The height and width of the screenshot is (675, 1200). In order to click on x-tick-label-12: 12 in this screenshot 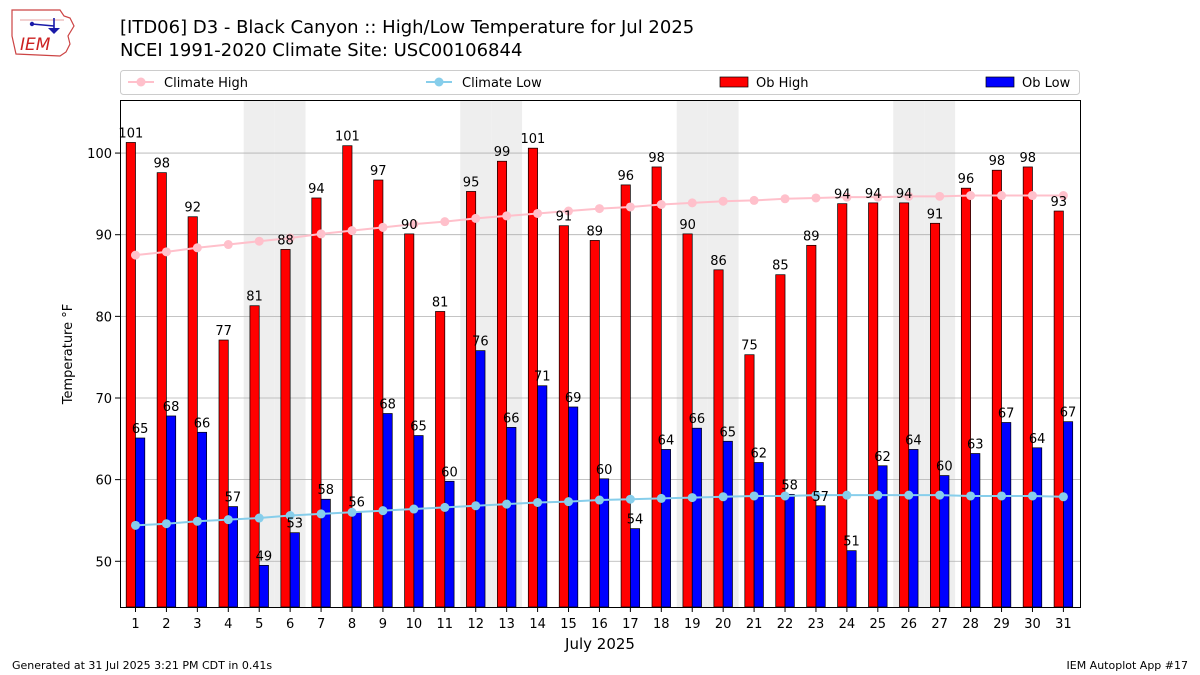, I will do `click(475, 624)`.